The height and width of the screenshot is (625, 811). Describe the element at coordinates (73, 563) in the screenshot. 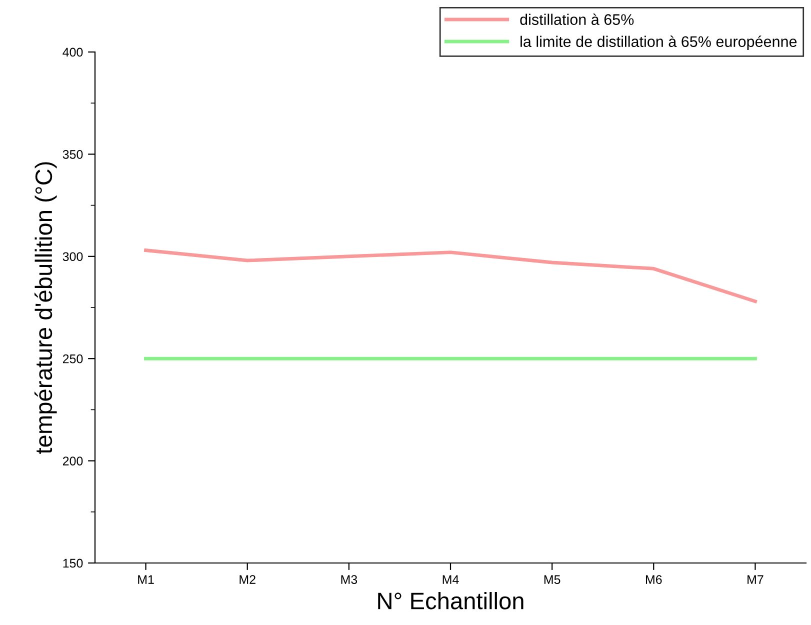

I see `y-tick-label: 150` at that location.